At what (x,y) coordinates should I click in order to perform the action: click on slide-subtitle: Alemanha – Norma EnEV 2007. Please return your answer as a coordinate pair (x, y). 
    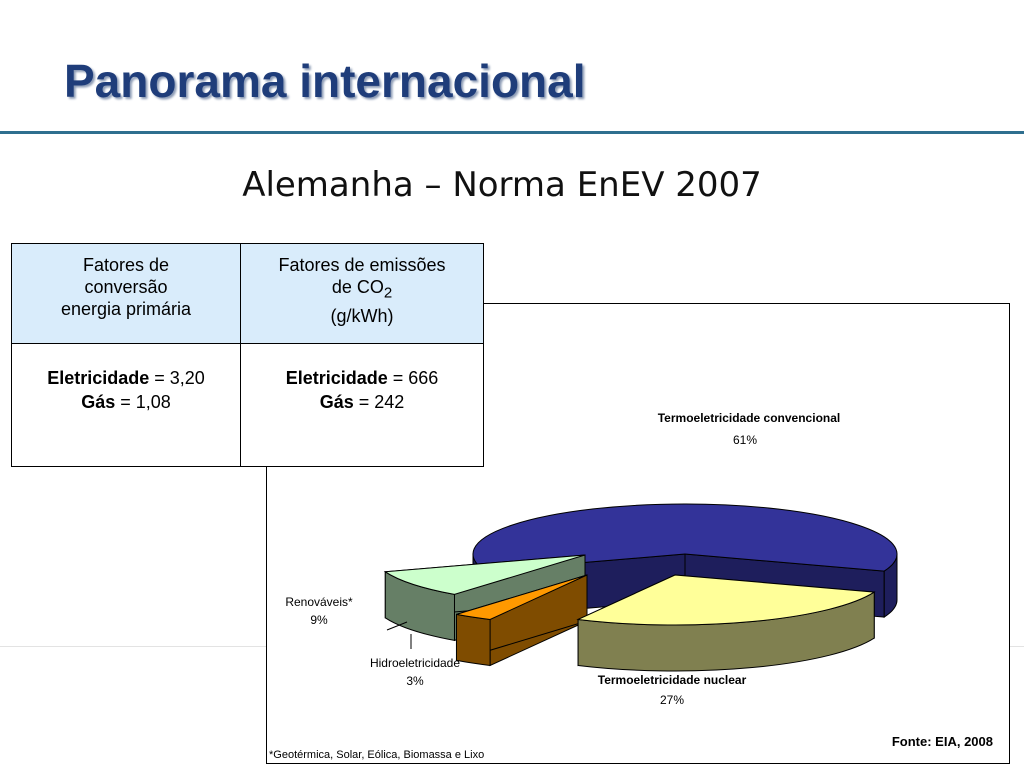
    Looking at the image, I should click on (502, 185).